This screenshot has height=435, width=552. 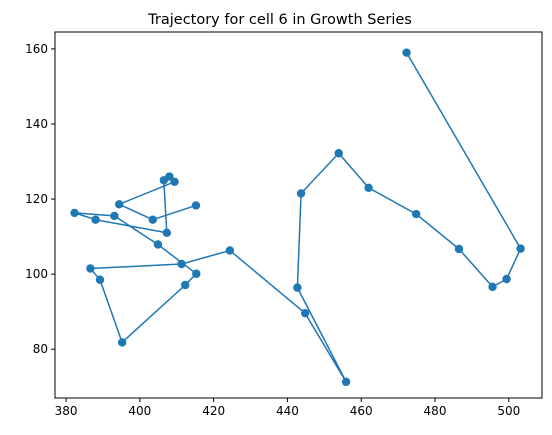 What do you see at coordinates (36, 49) in the screenshot?
I see `y-tick-label: 160` at bounding box center [36, 49].